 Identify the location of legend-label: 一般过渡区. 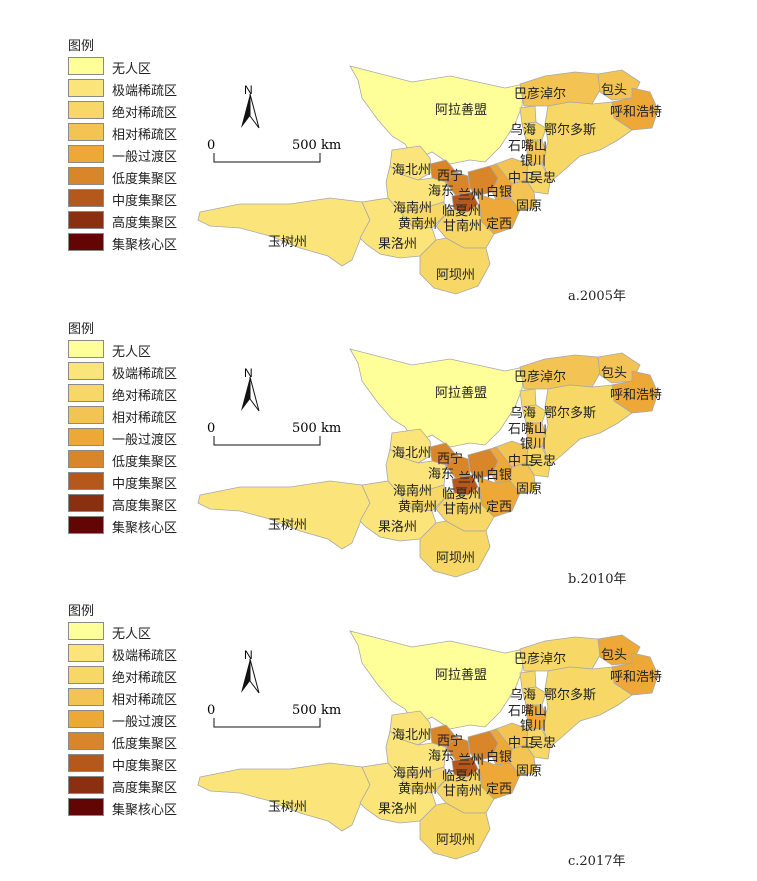
(145, 722).